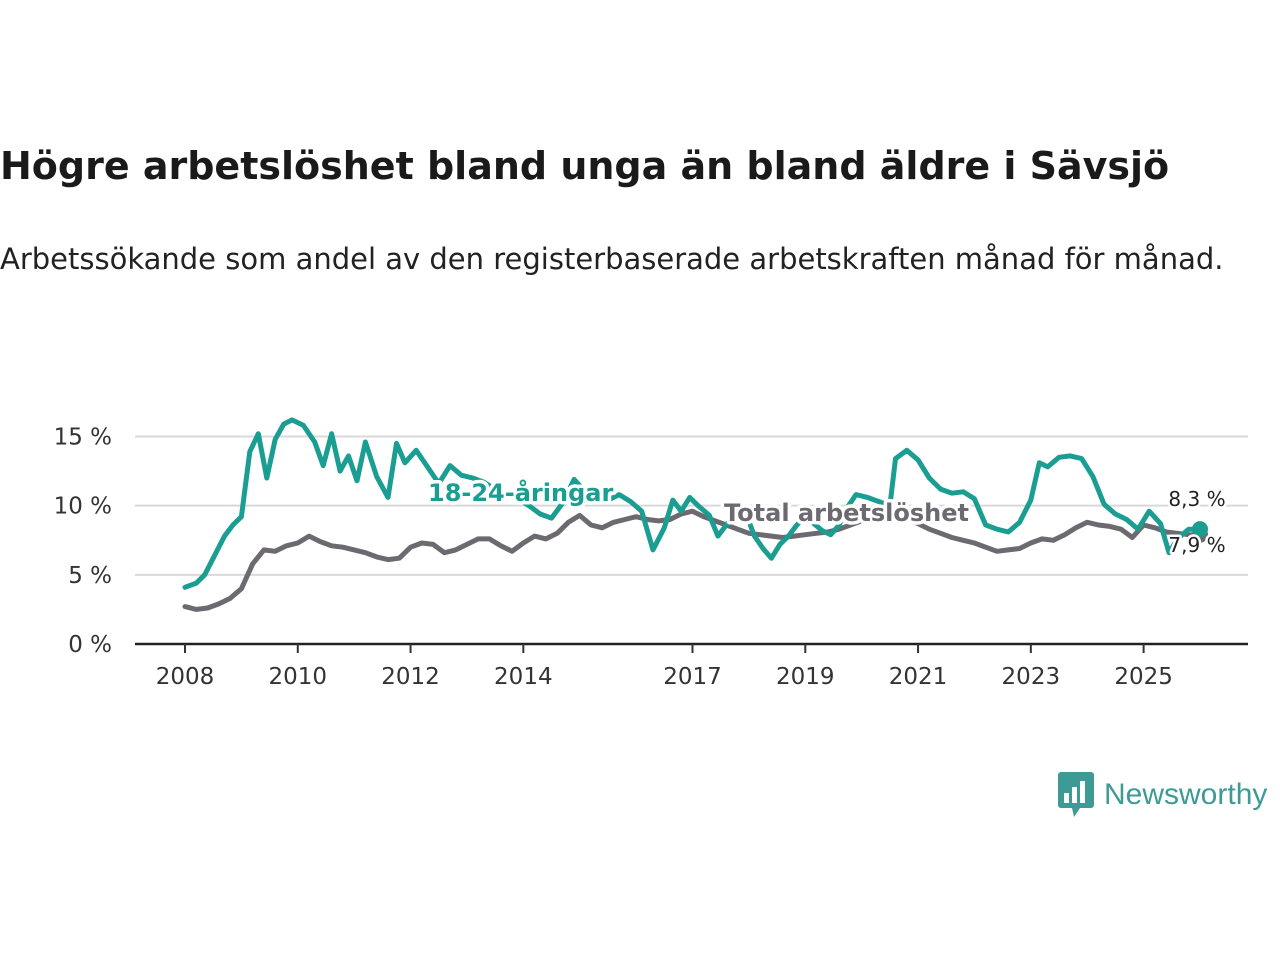 The width and height of the screenshot is (1280, 960). Describe the element at coordinates (1196, 545) in the screenshot. I see `end-label-total: 7,9 %` at that location.